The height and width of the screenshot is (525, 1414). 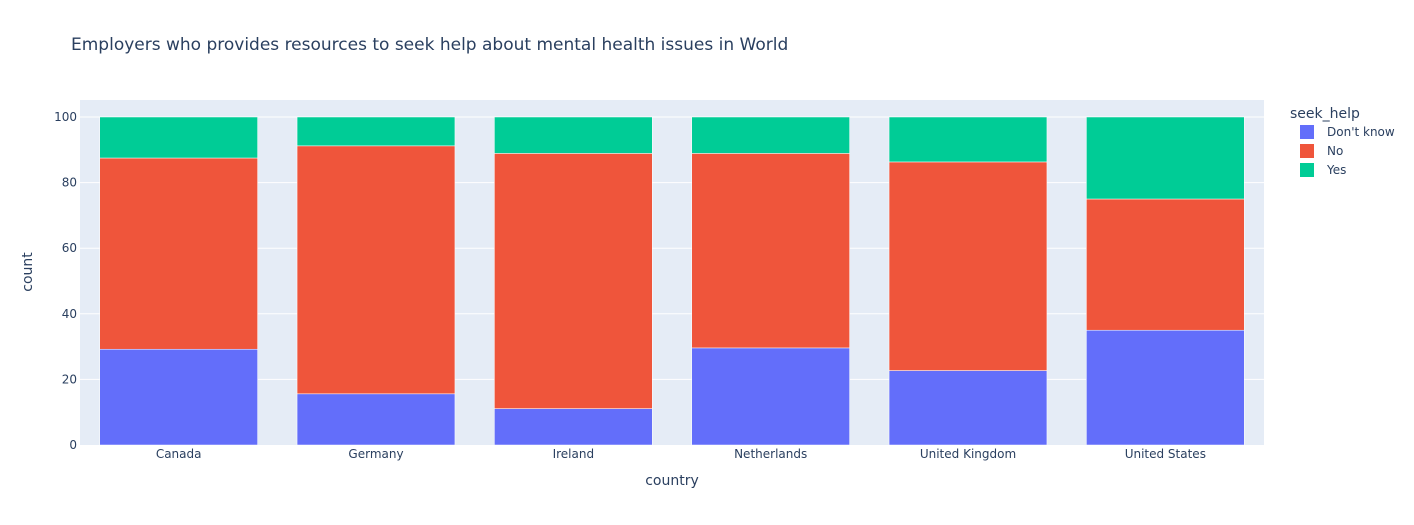 I want to click on bar-netherlands-yes, so click(x=770, y=135).